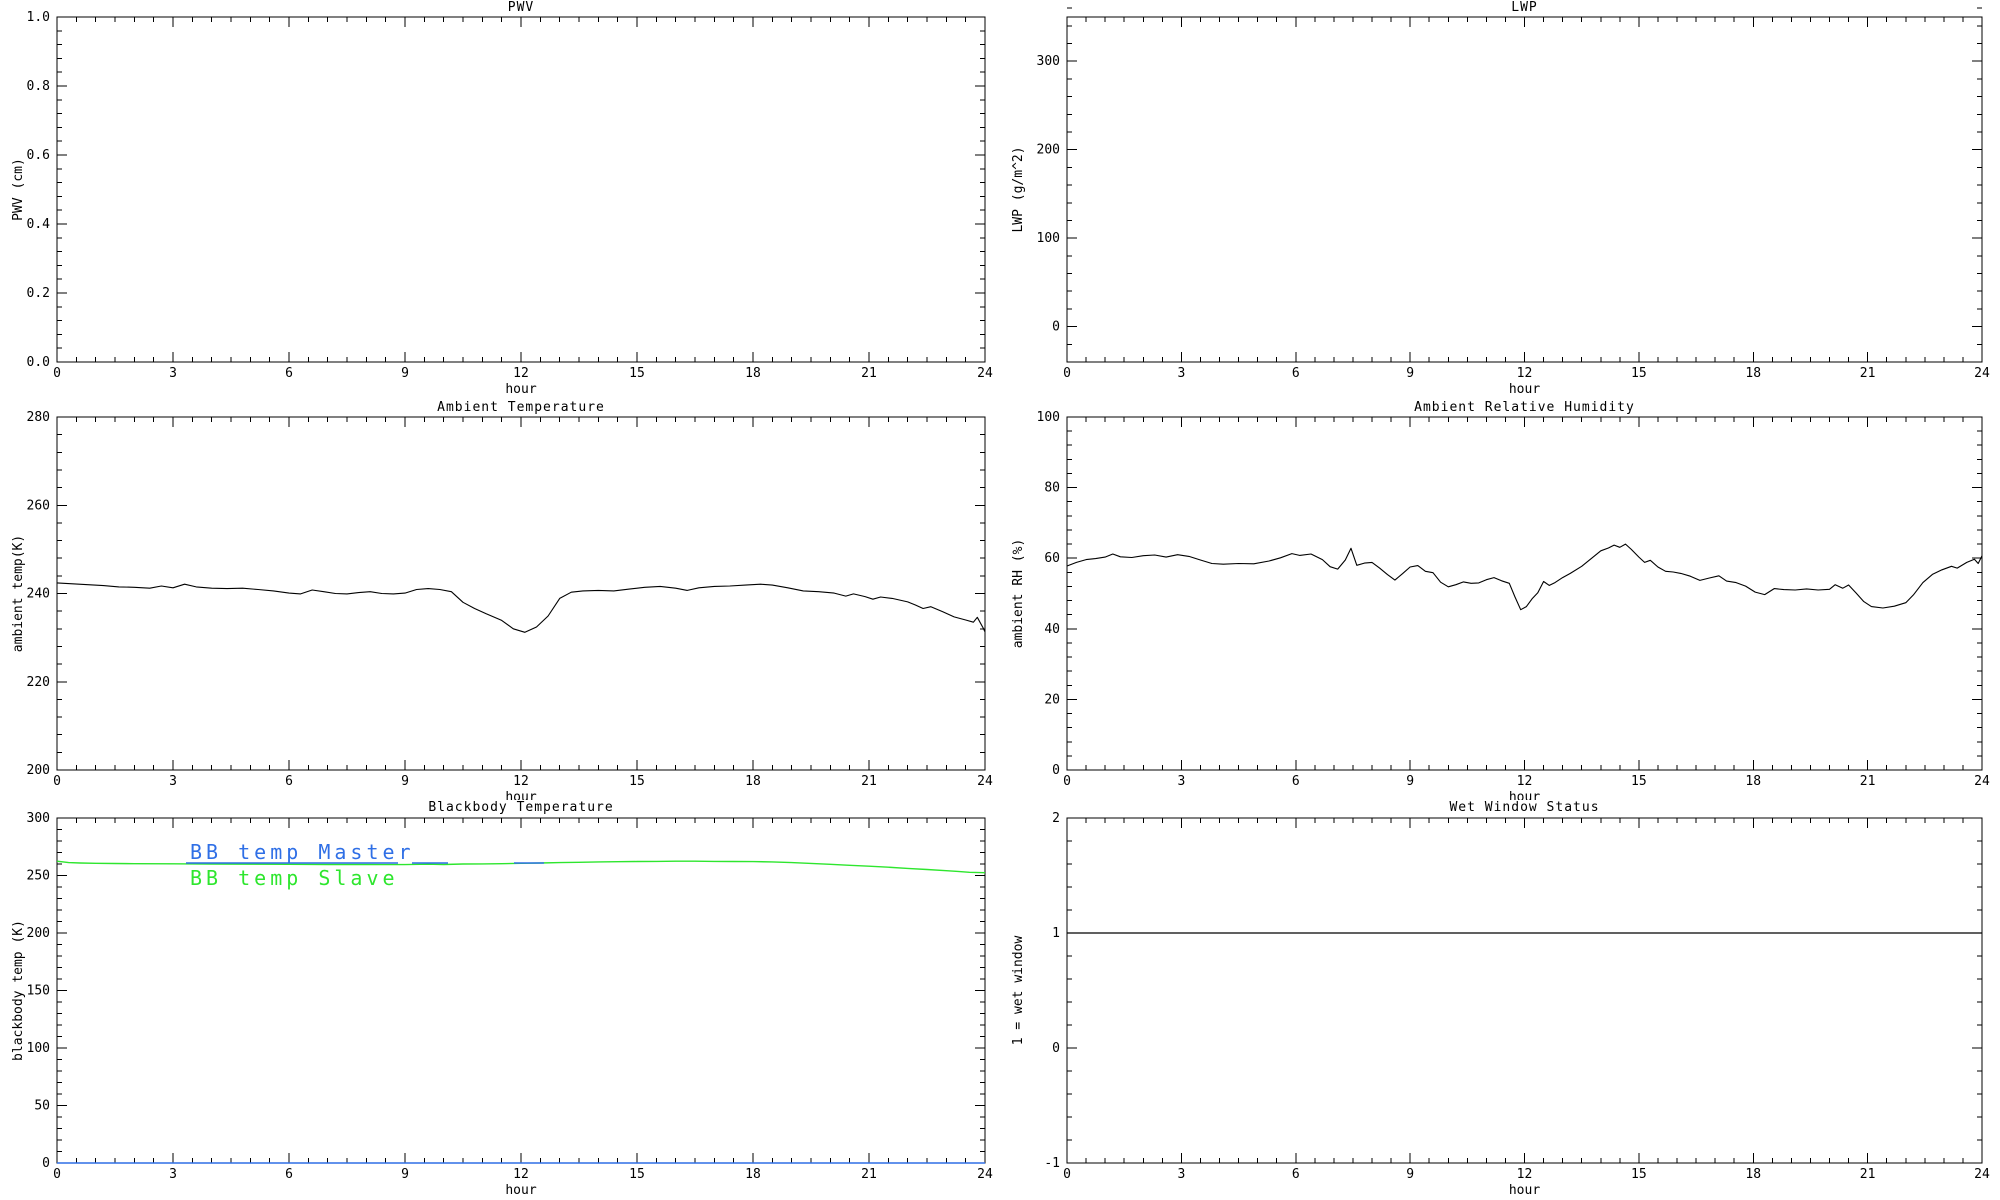  I want to click on ambient-relative-humidity-y-tick-label: 60, so click(1052, 558).